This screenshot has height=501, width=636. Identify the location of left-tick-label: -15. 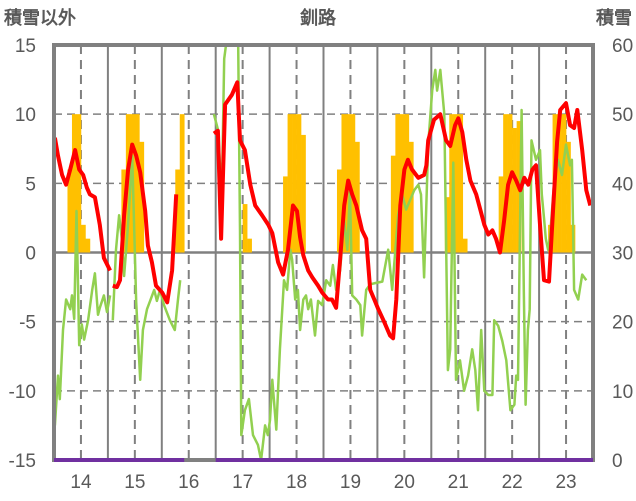
(22, 461).